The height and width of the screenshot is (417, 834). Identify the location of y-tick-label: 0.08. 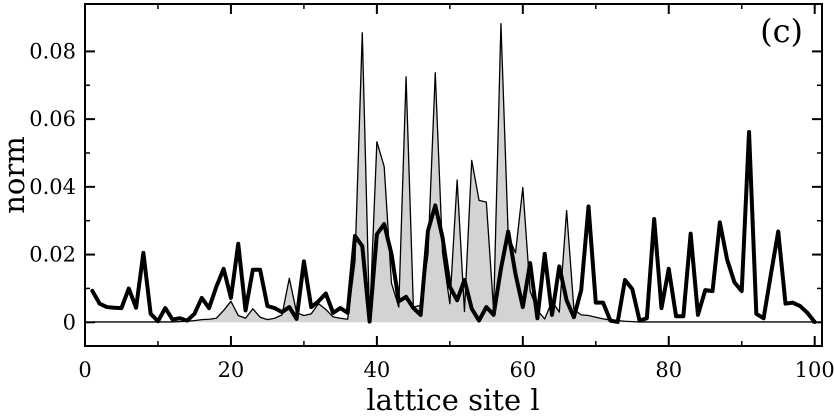
(52, 51).